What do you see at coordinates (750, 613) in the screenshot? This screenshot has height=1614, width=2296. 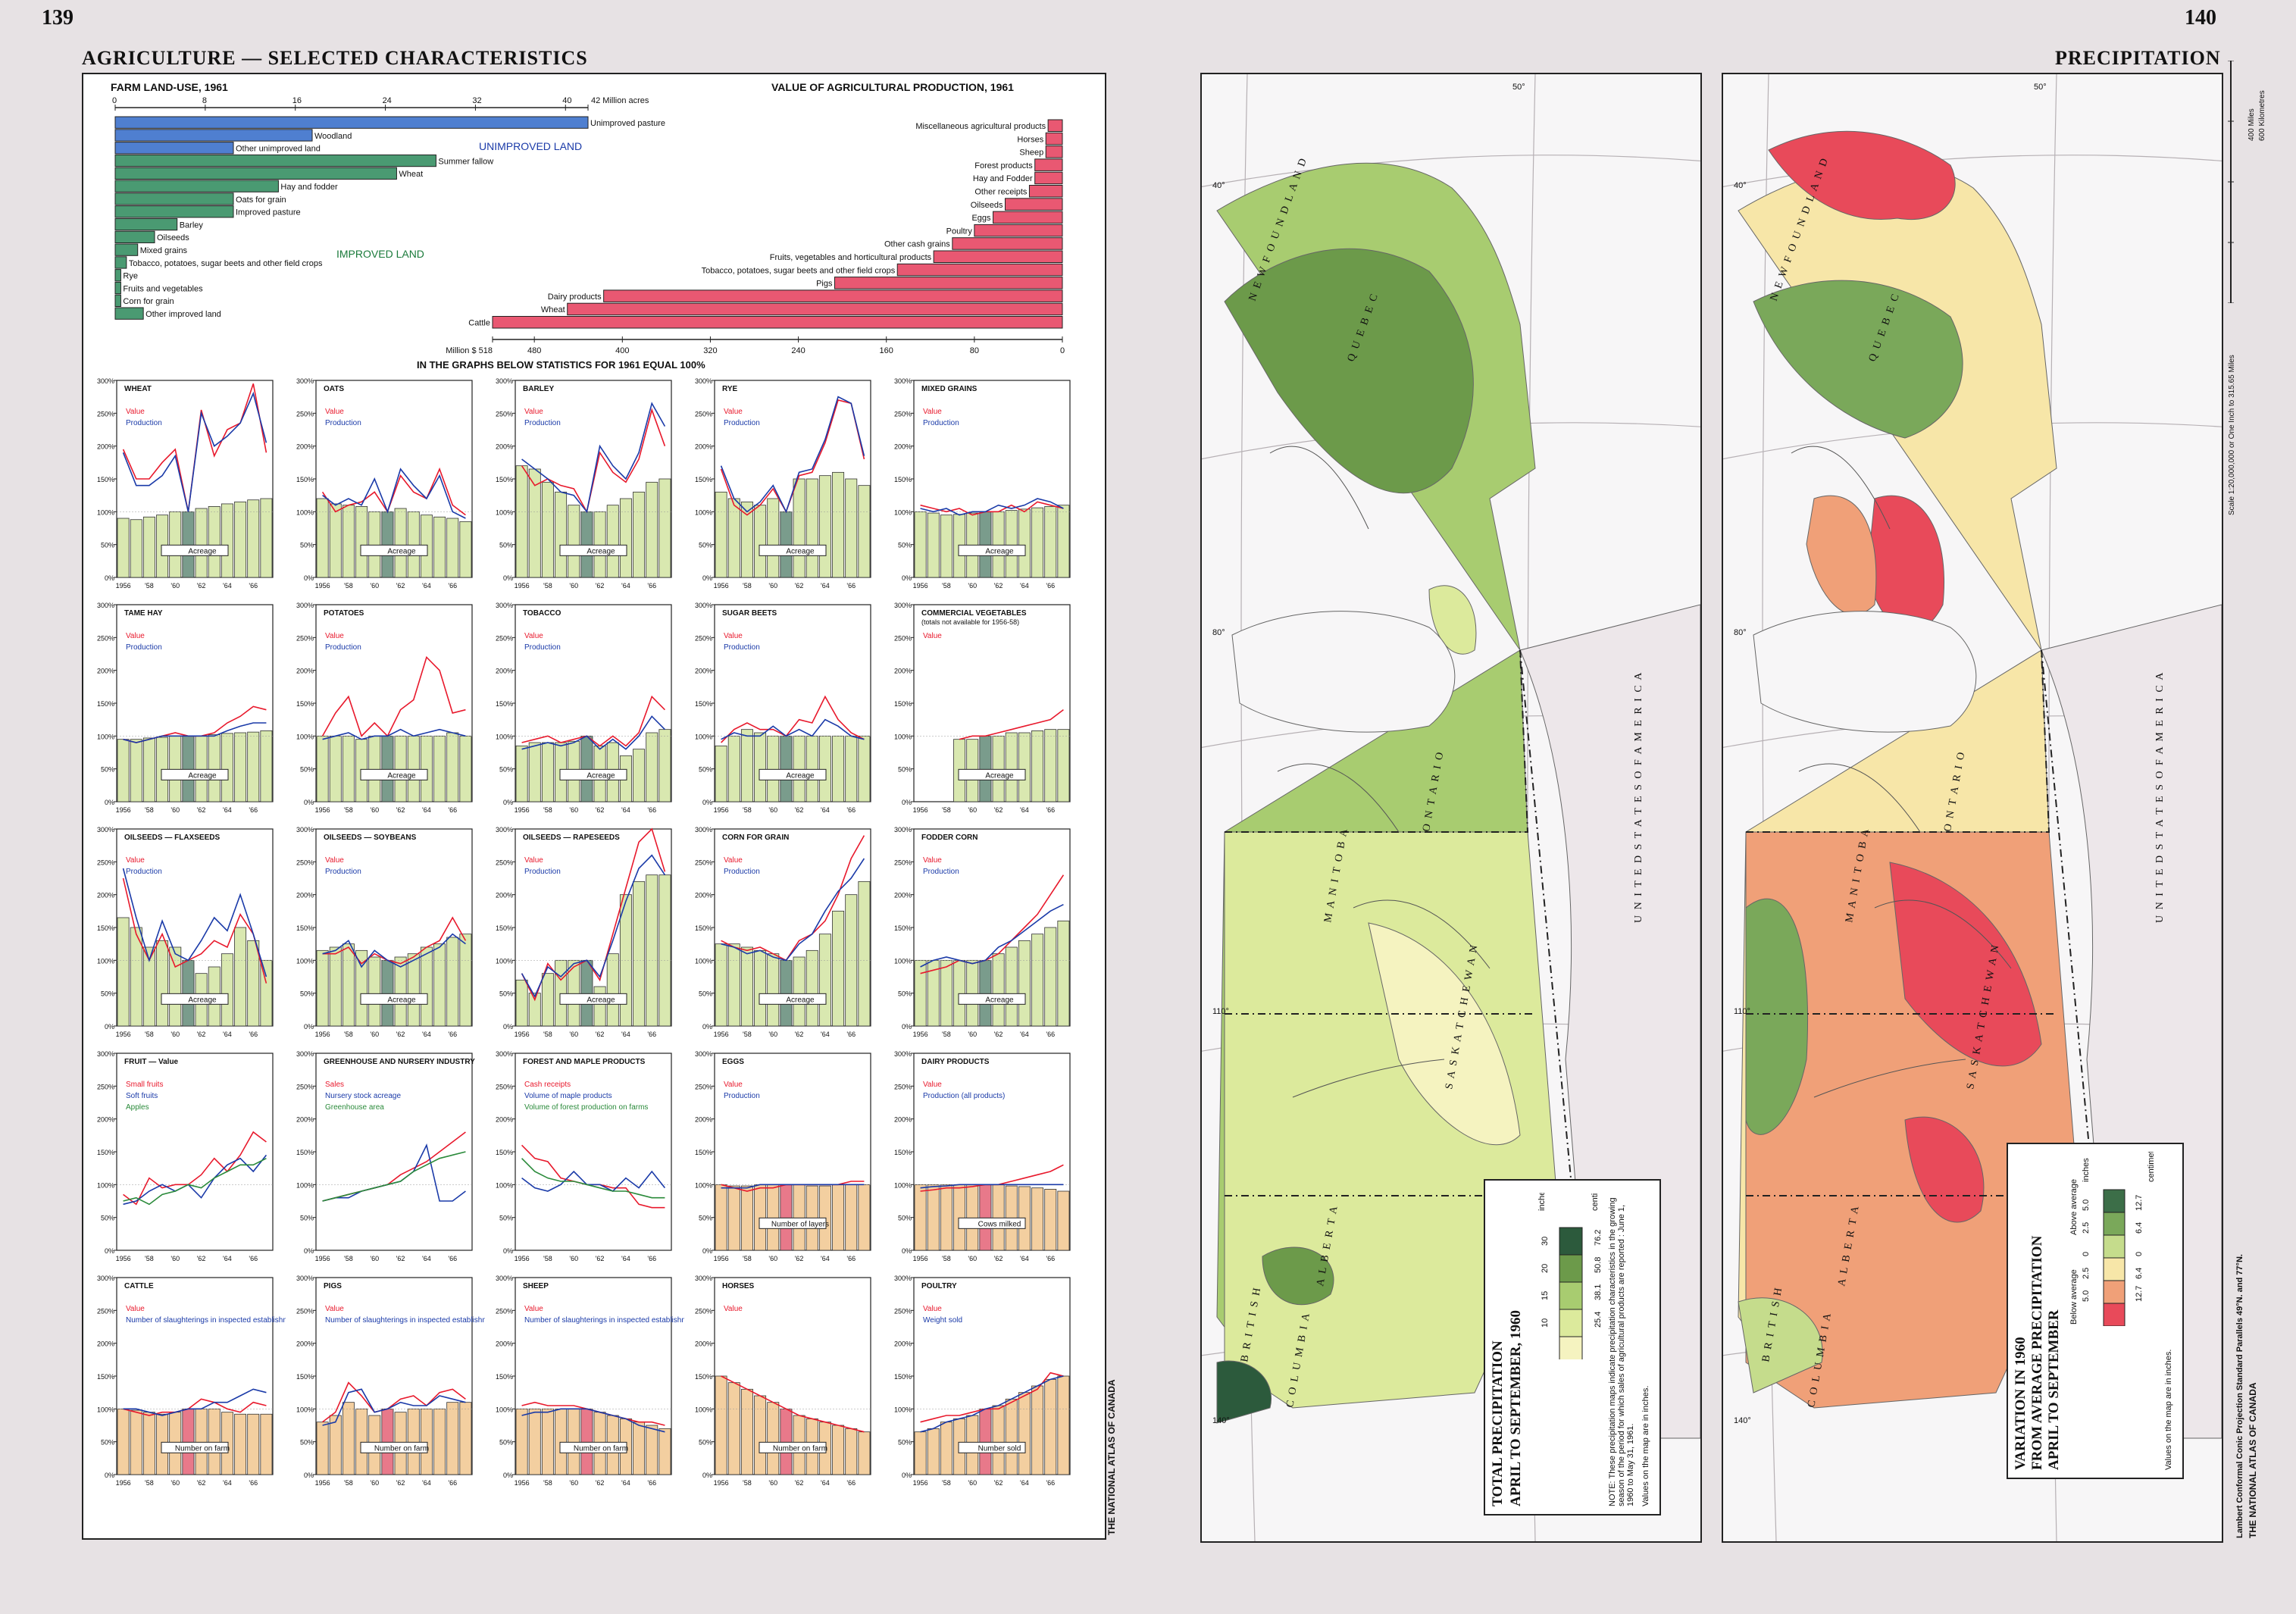 I see `chart-title: SUGAR BEETS` at bounding box center [750, 613].